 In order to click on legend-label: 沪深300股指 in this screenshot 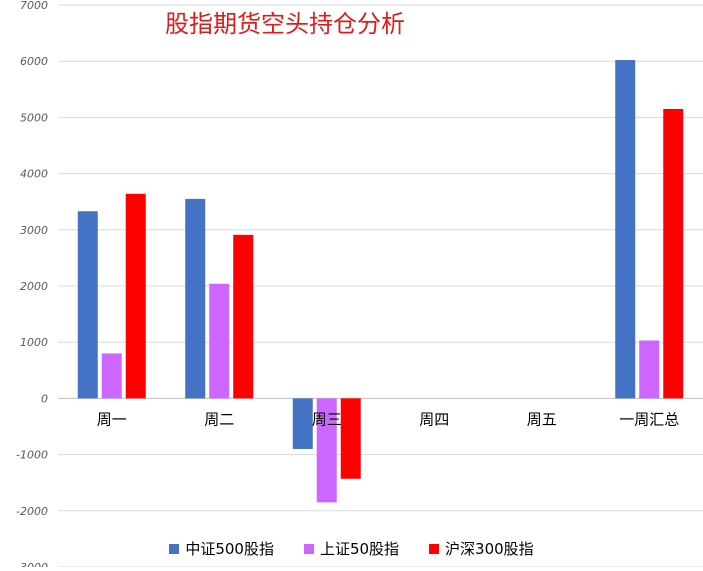, I will do `click(489, 549)`.